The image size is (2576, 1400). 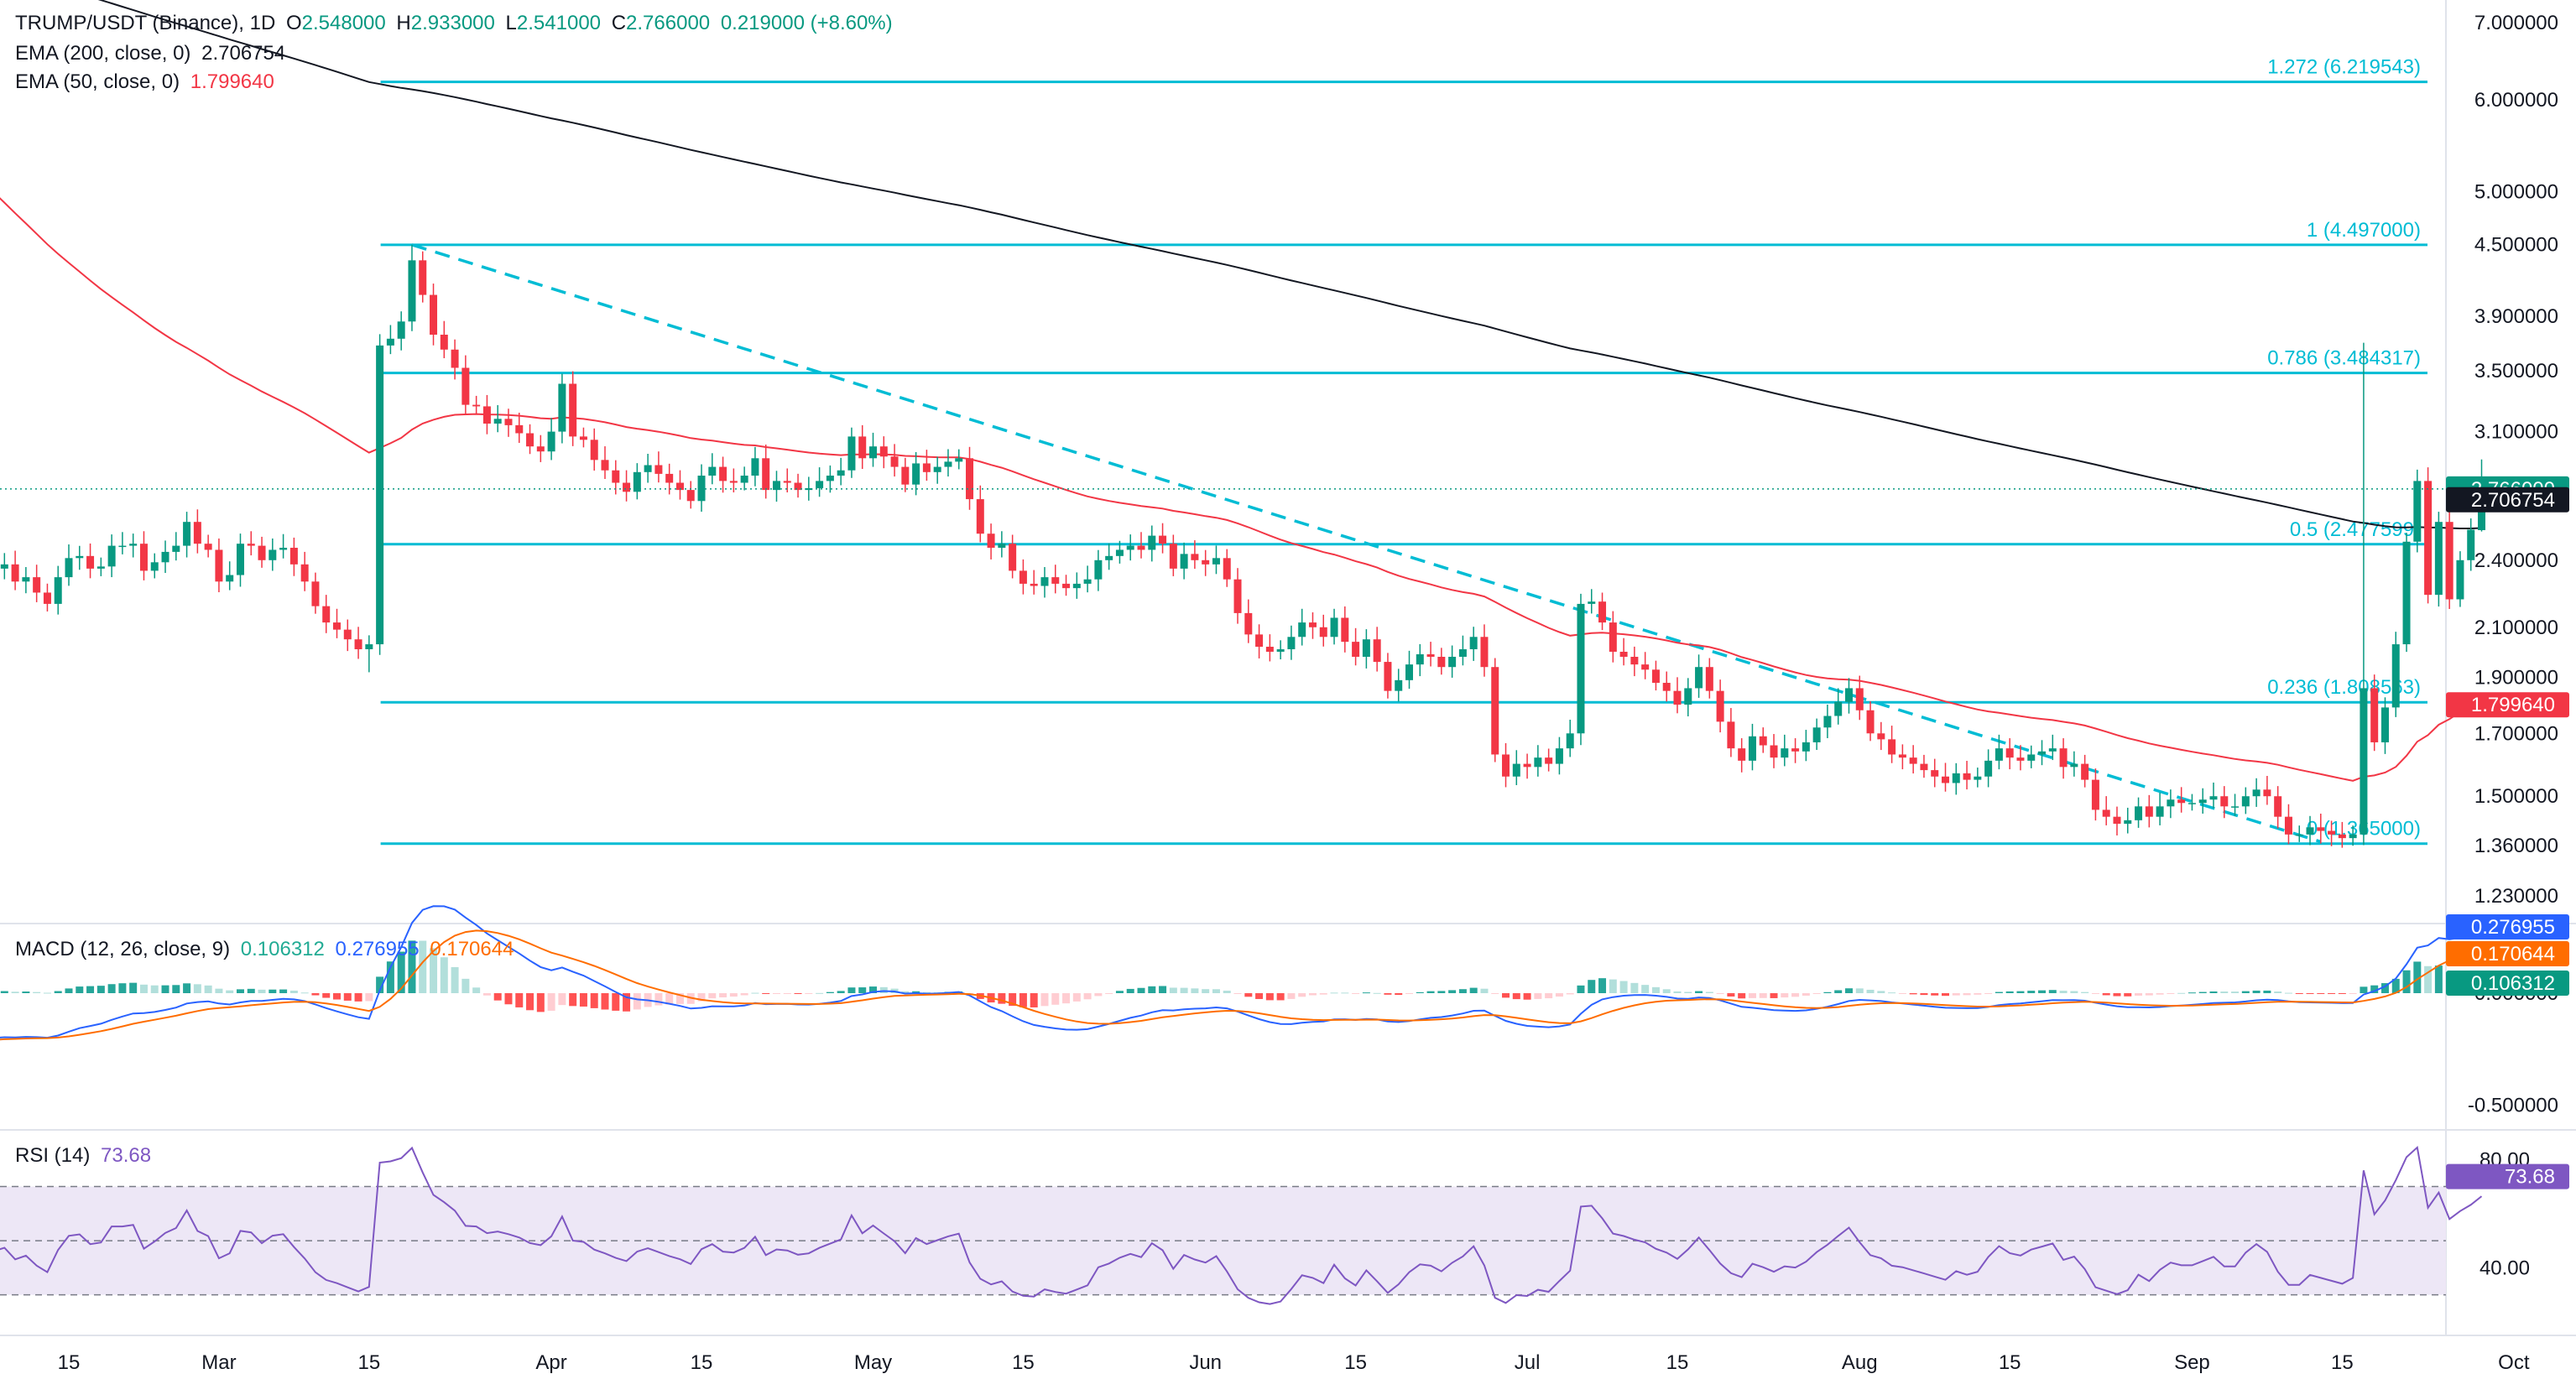 What do you see at coordinates (147, 82) in the screenshot?
I see `ema50-legend: EMA (50, close, 0) 1.799640` at bounding box center [147, 82].